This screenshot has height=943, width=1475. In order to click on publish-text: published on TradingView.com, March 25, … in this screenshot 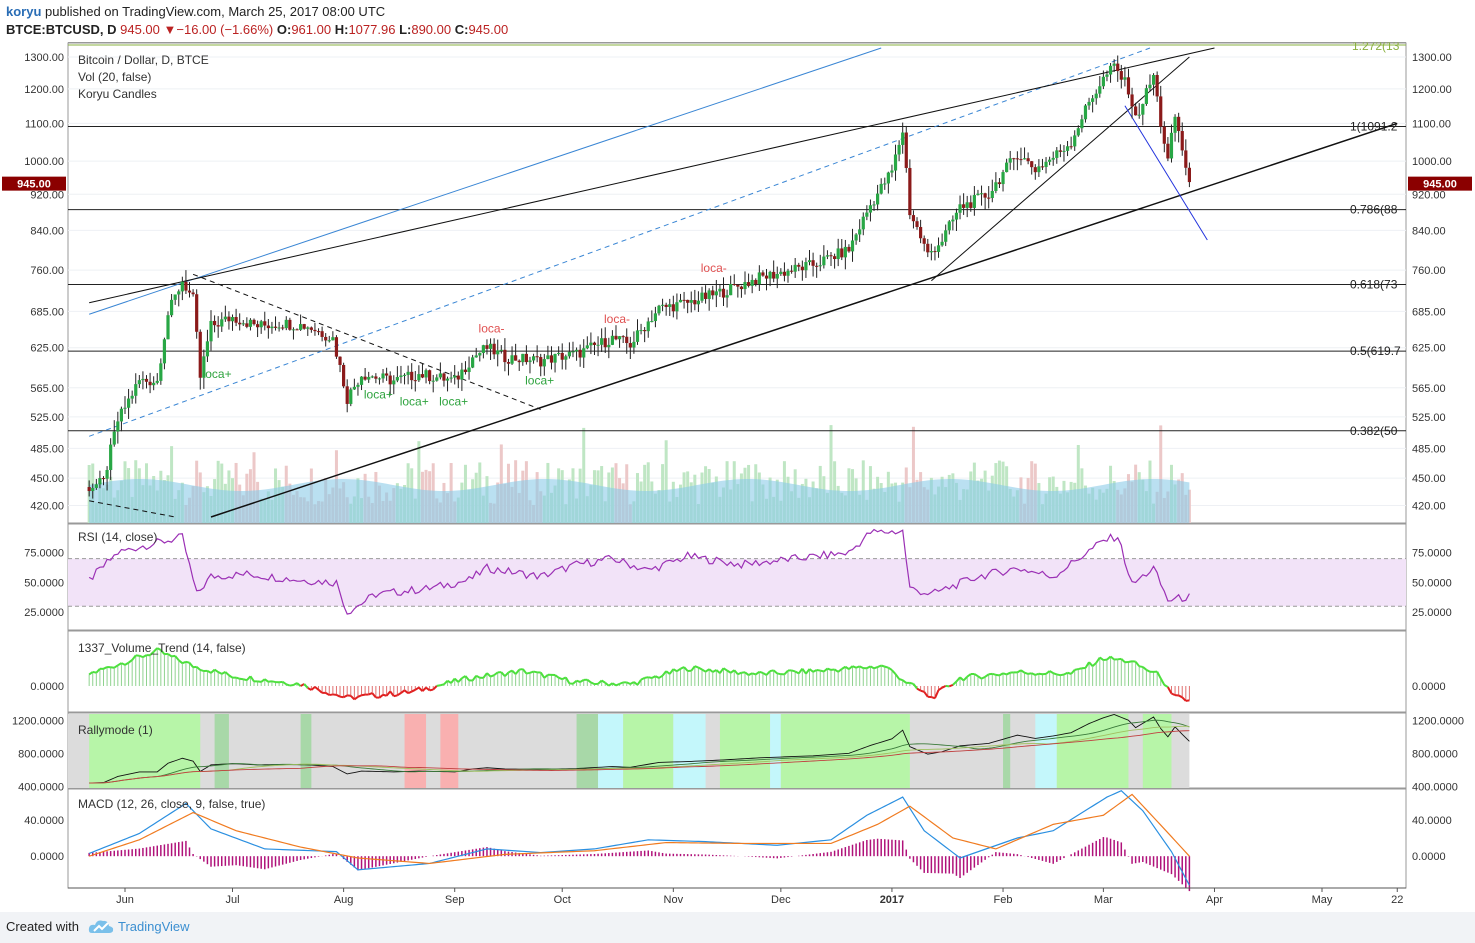, I will do `click(213, 11)`.